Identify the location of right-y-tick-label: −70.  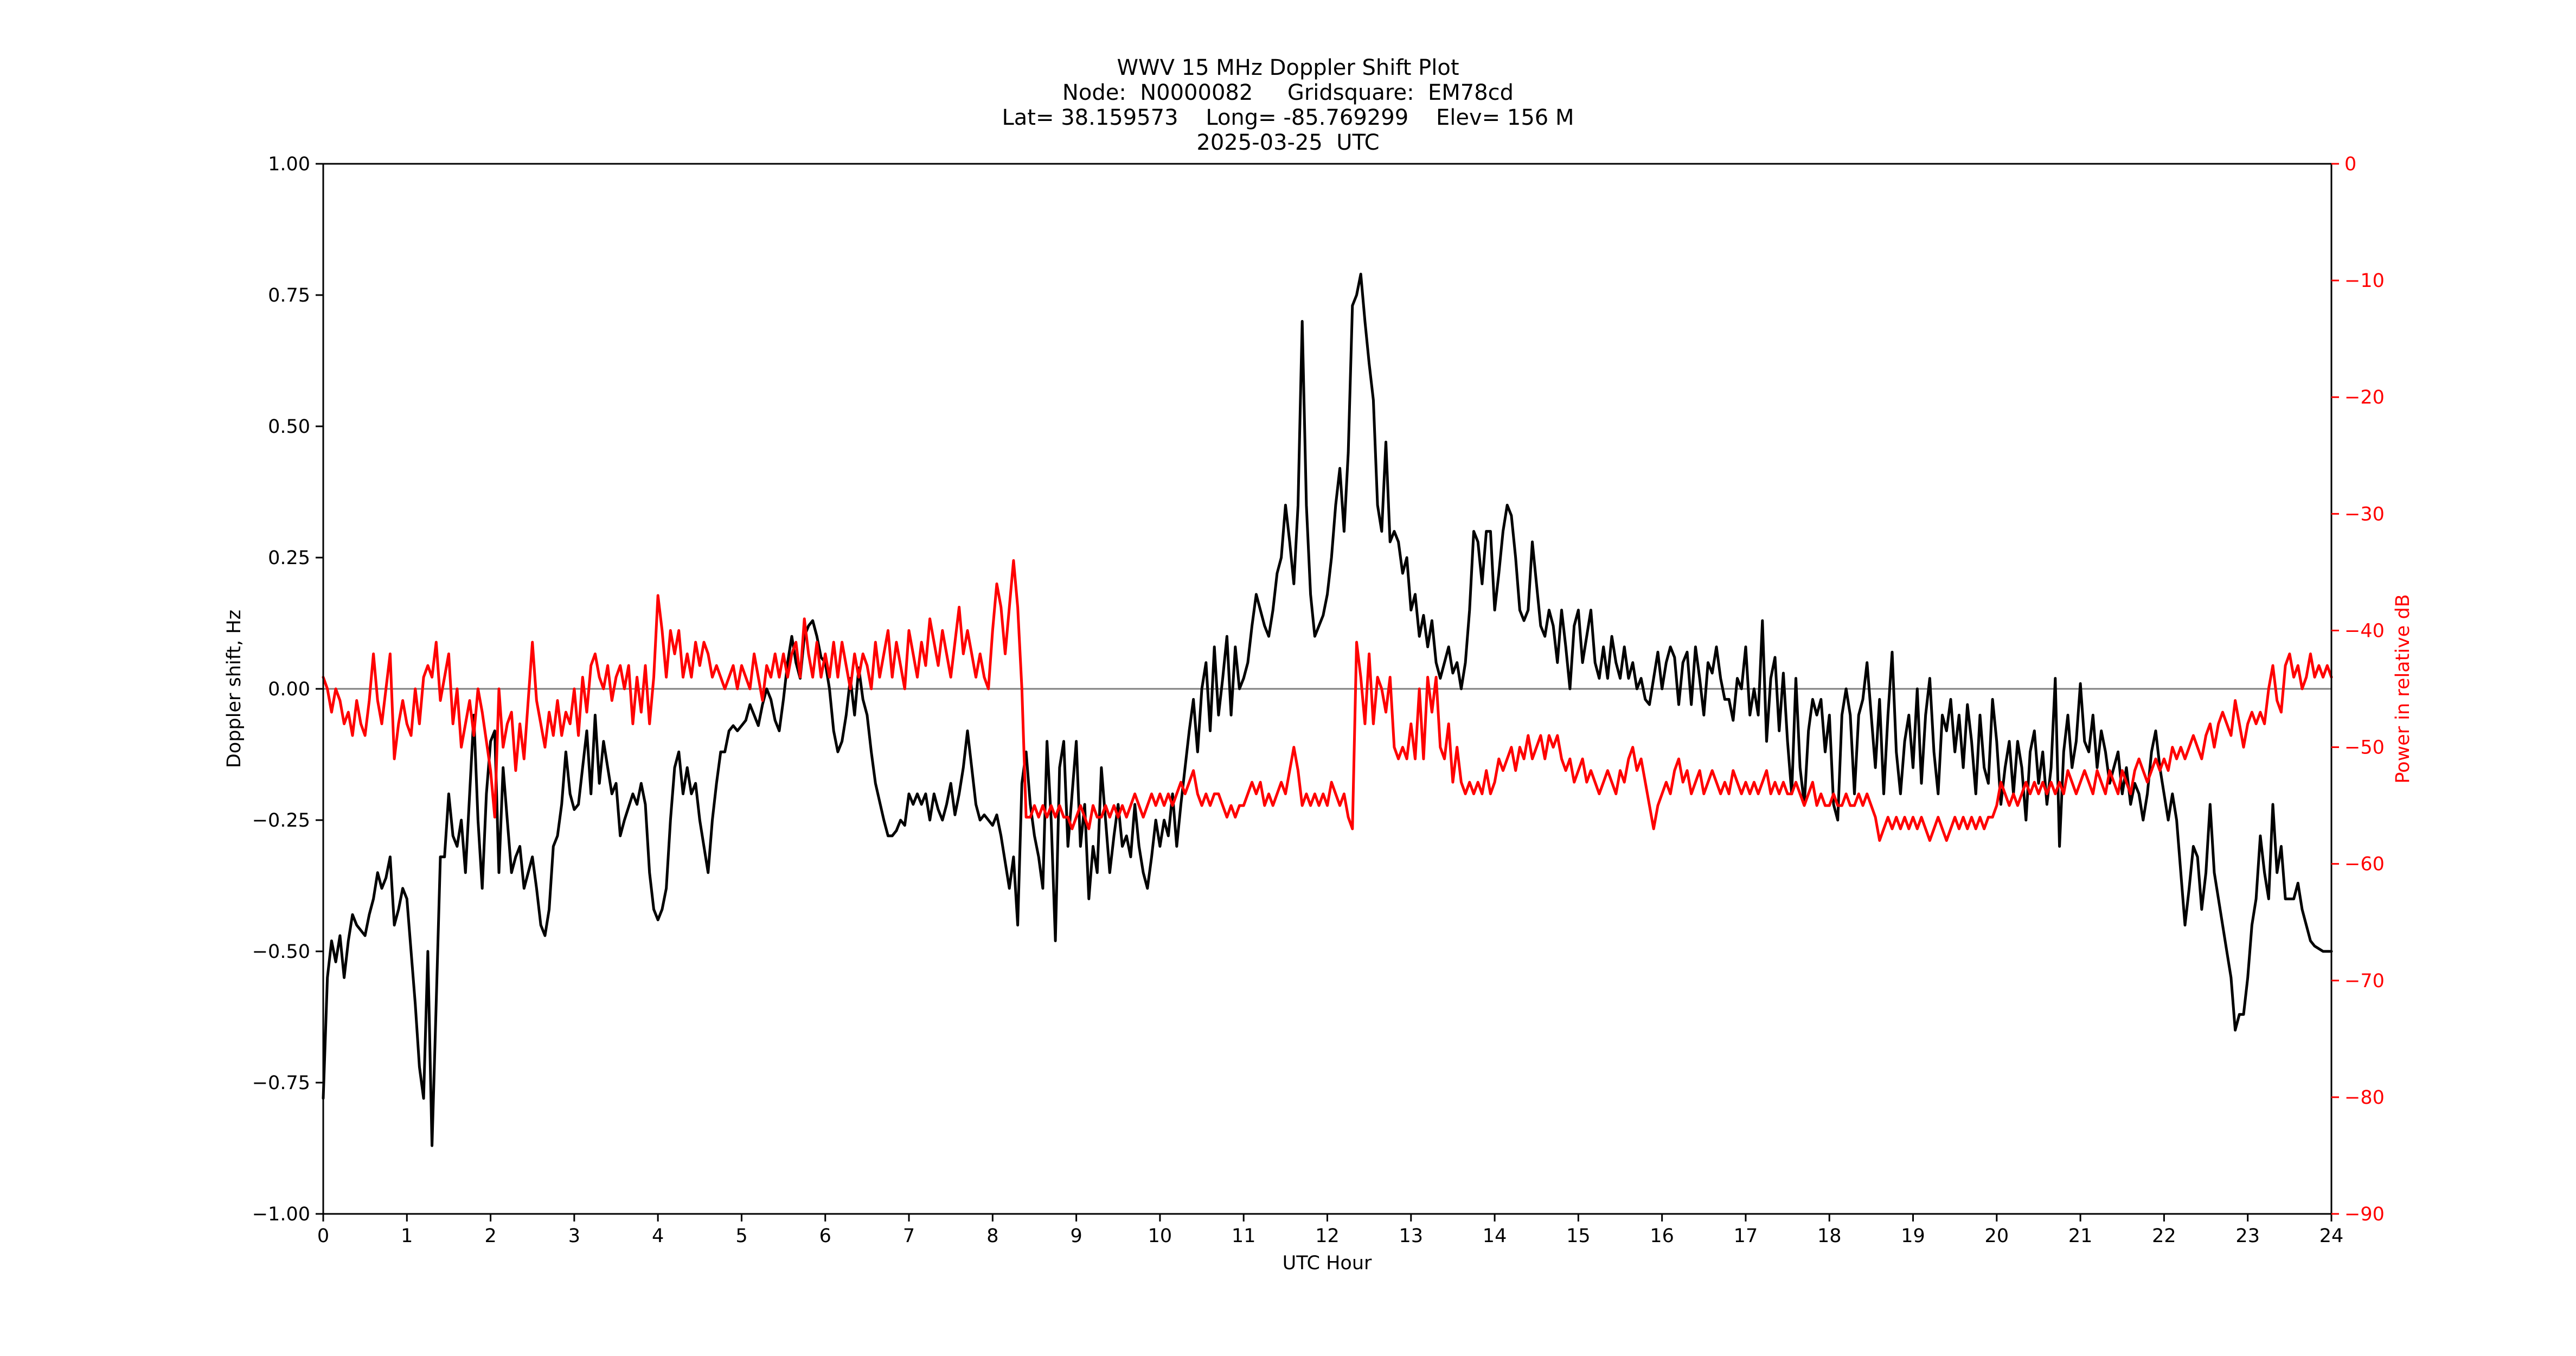
(2364, 981).